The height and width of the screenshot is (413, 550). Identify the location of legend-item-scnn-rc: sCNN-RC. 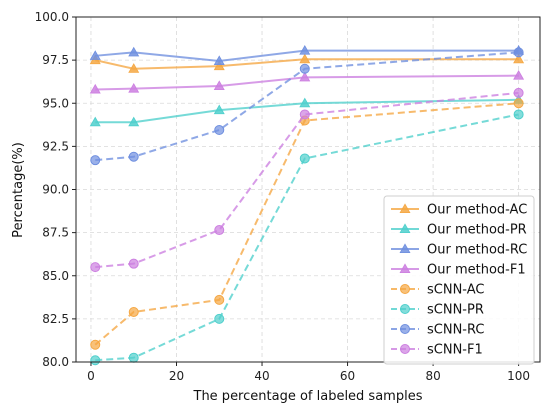
(437, 330).